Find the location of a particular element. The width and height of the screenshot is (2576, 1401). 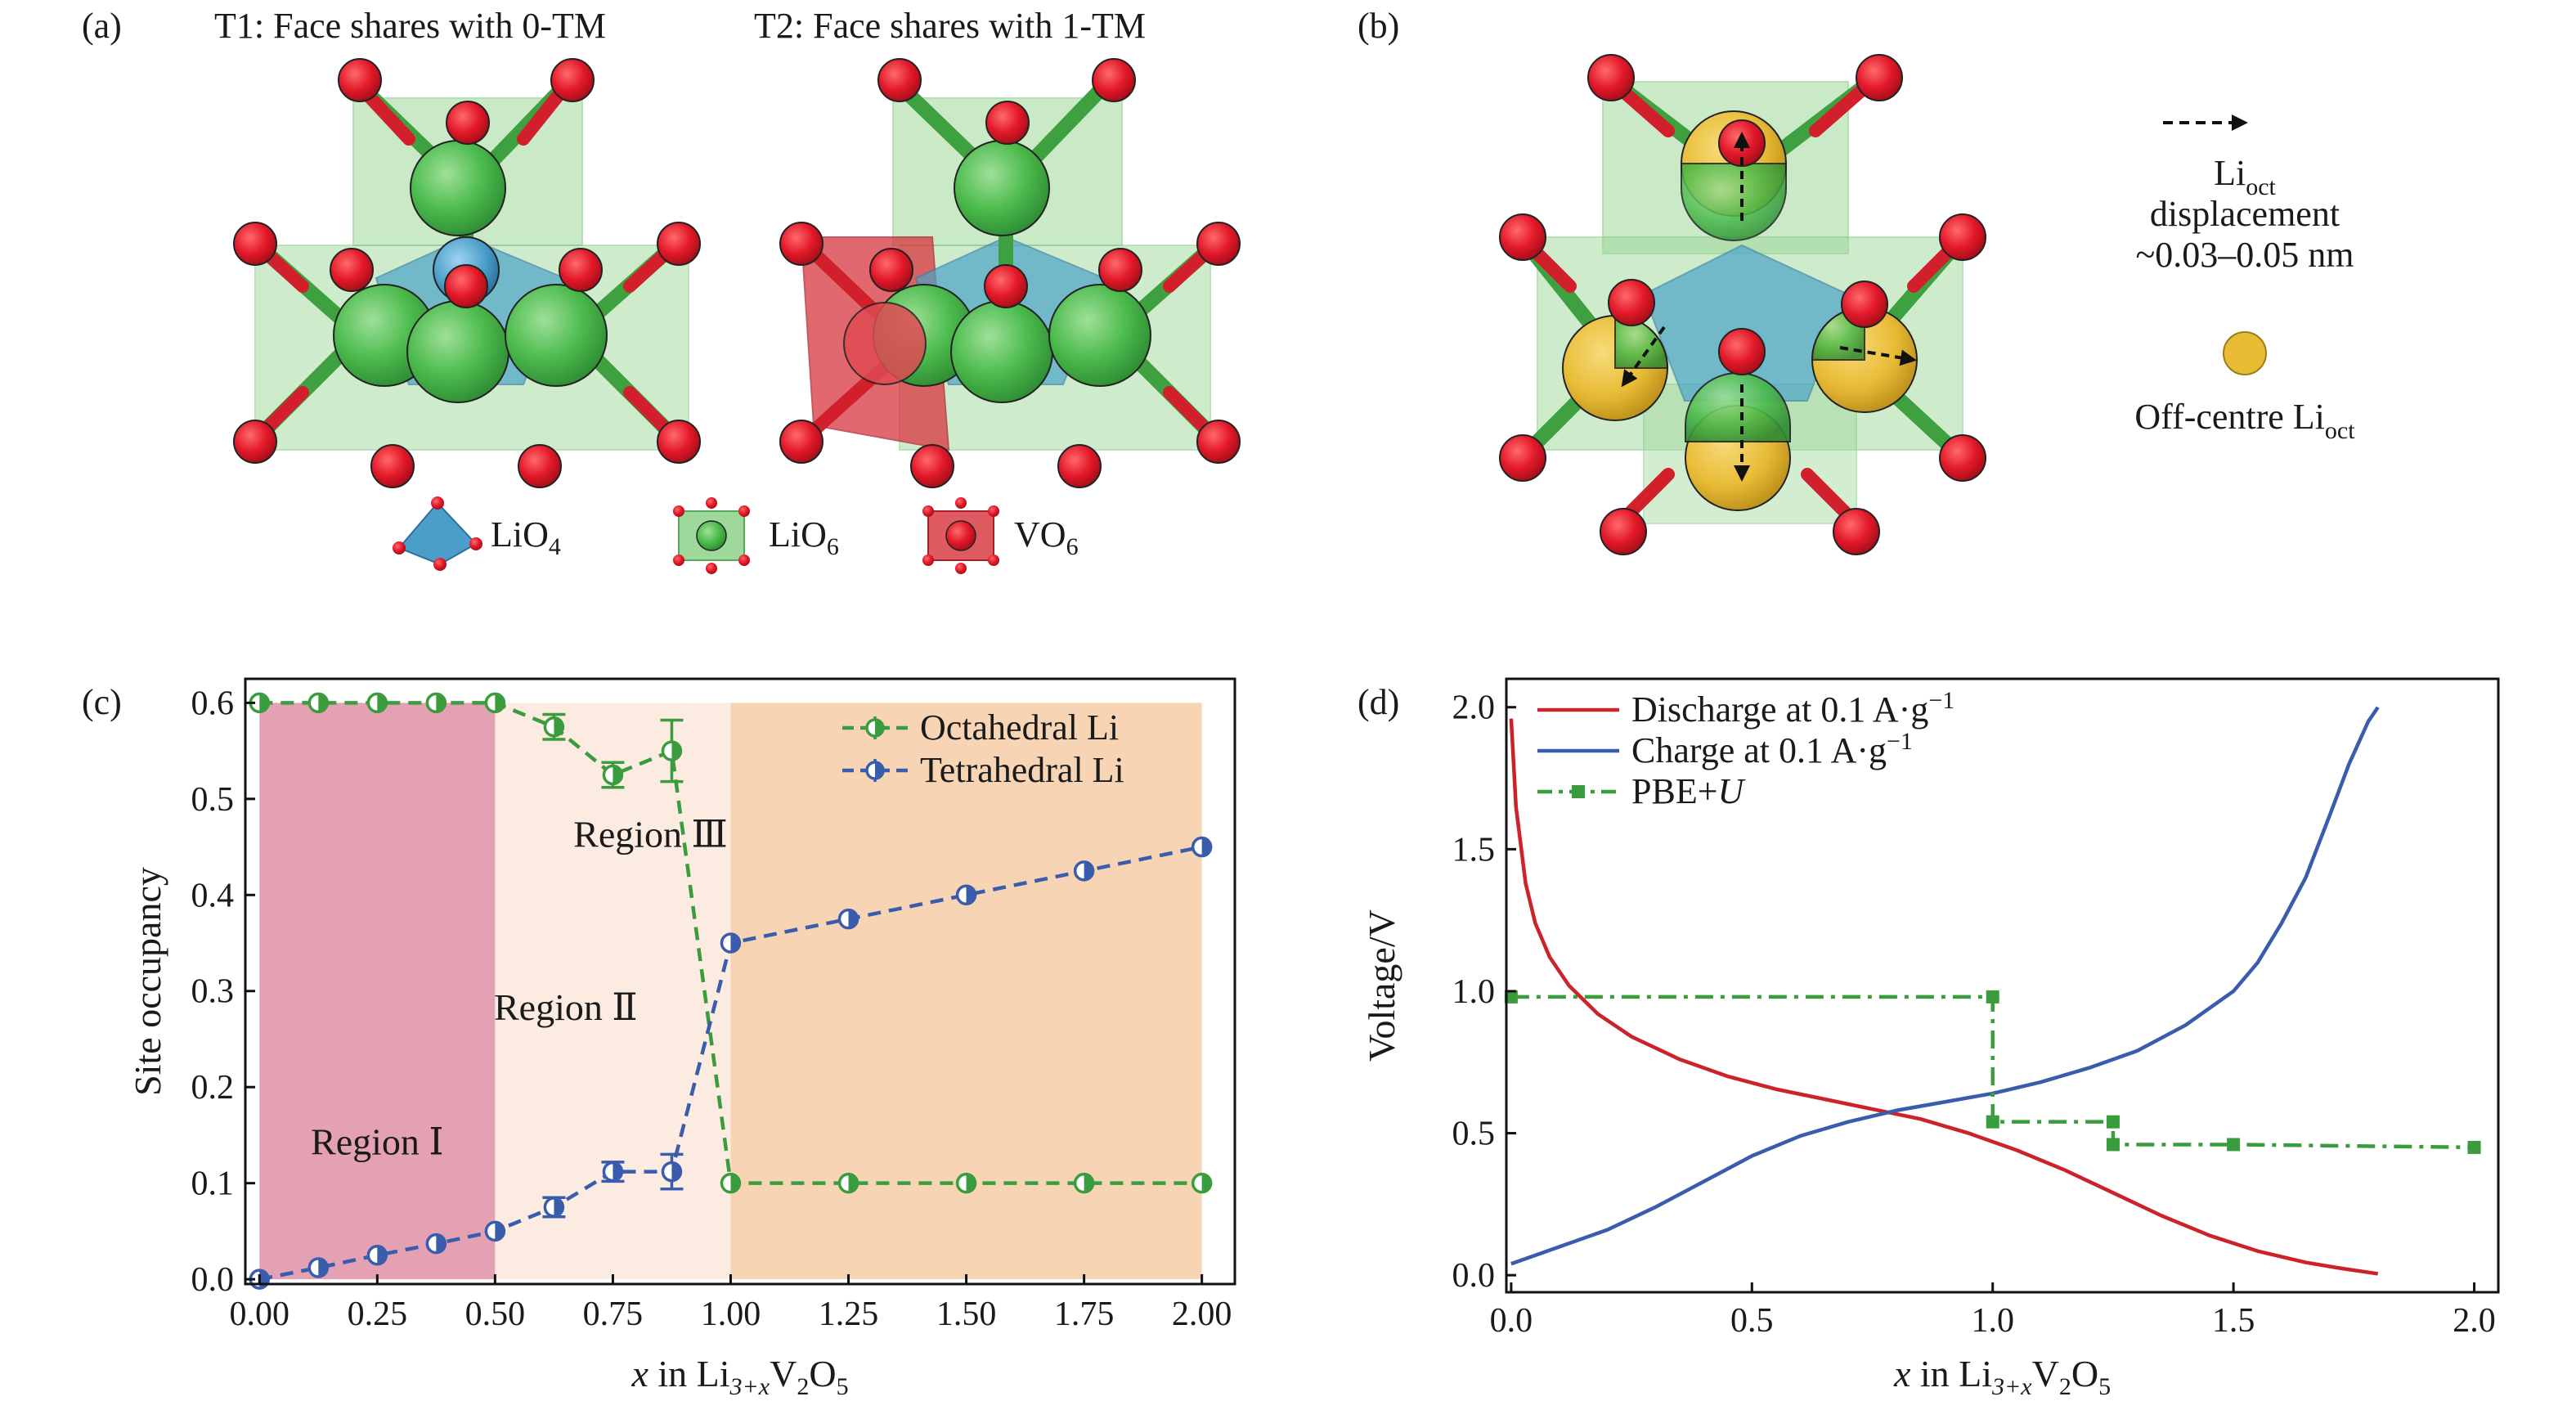

c-xlabel: x in Li3+xV2O5 is located at coordinates (740, 1376).